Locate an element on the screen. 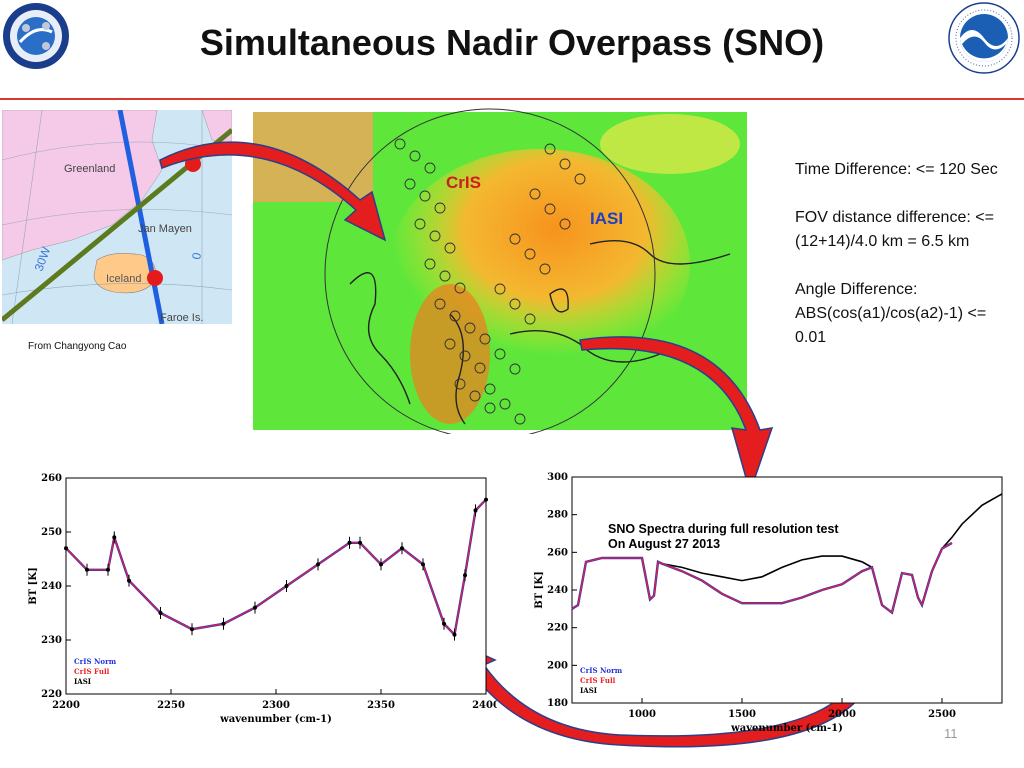 The width and height of the screenshot is (1024, 768). page-number: 11 is located at coordinates (951, 733).